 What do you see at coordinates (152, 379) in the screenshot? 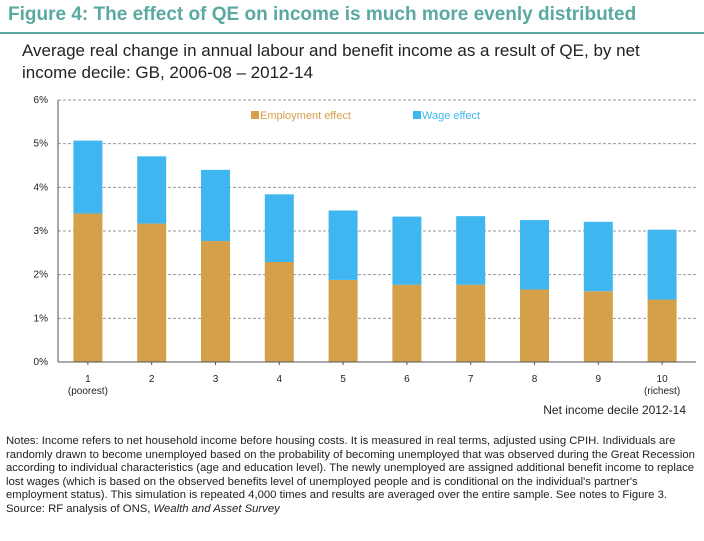
I see `x-tick-label: 2` at bounding box center [152, 379].